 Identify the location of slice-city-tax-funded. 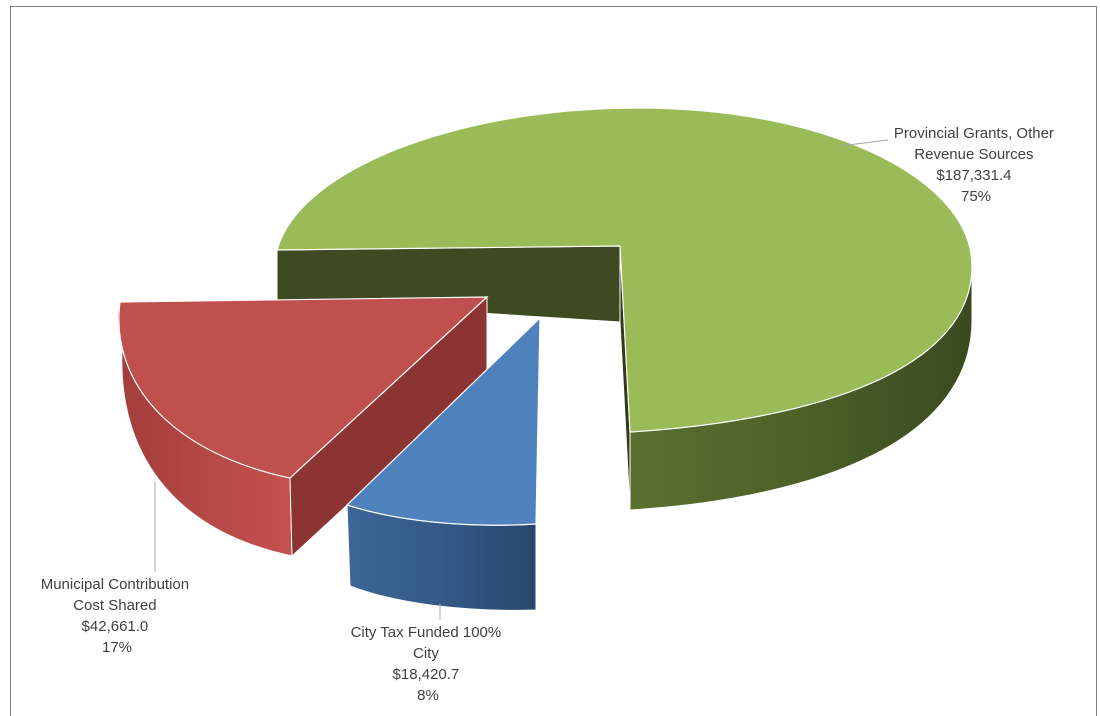
(443, 463).